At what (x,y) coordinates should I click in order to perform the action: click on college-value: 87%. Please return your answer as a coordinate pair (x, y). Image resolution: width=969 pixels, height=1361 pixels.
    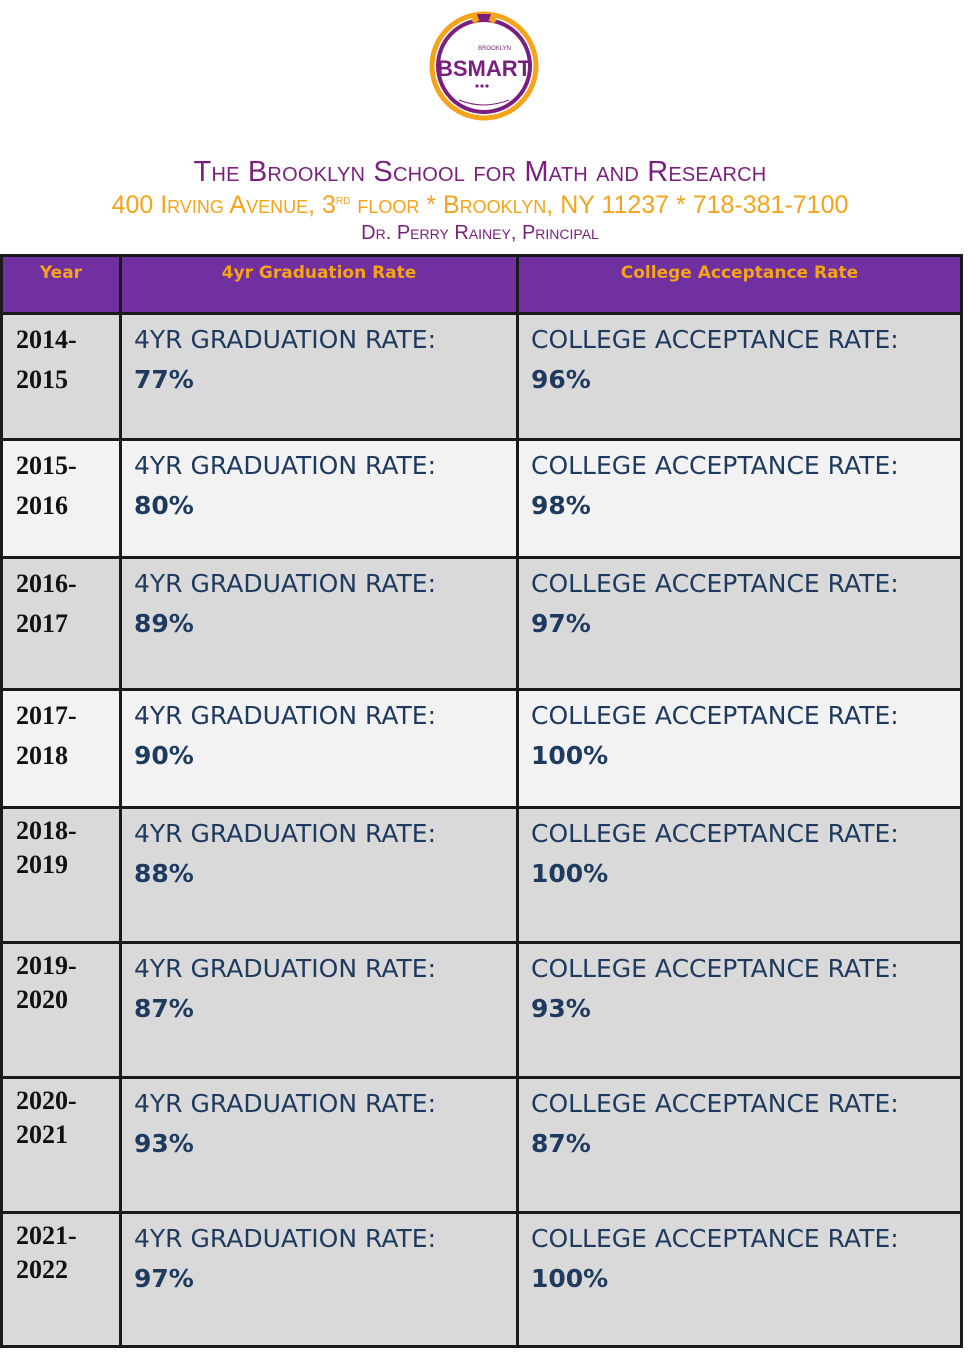
    Looking at the image, I should click on (561, 1143).